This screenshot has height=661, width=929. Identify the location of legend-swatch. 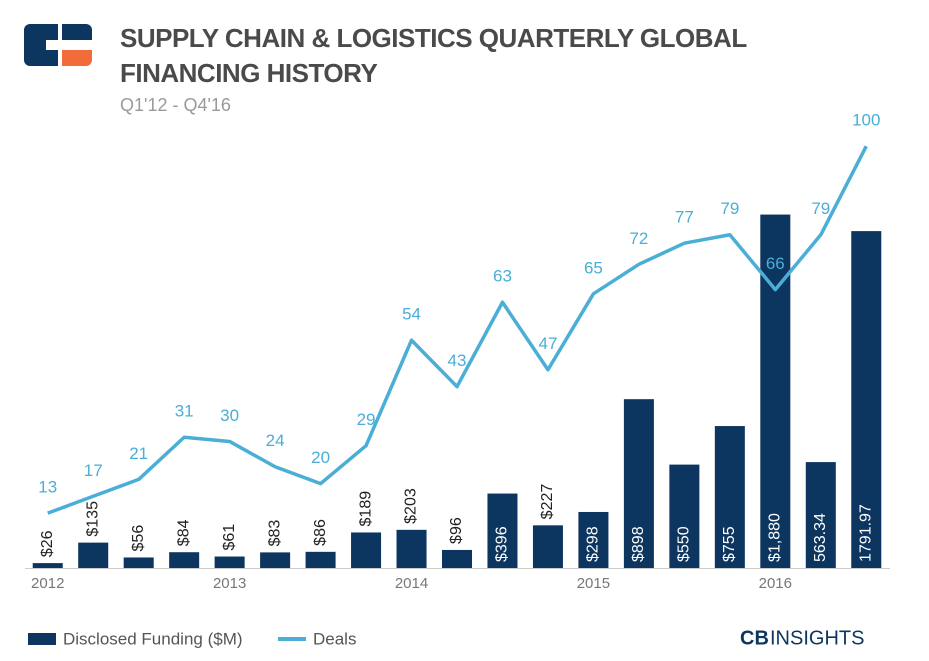
(42, 639).